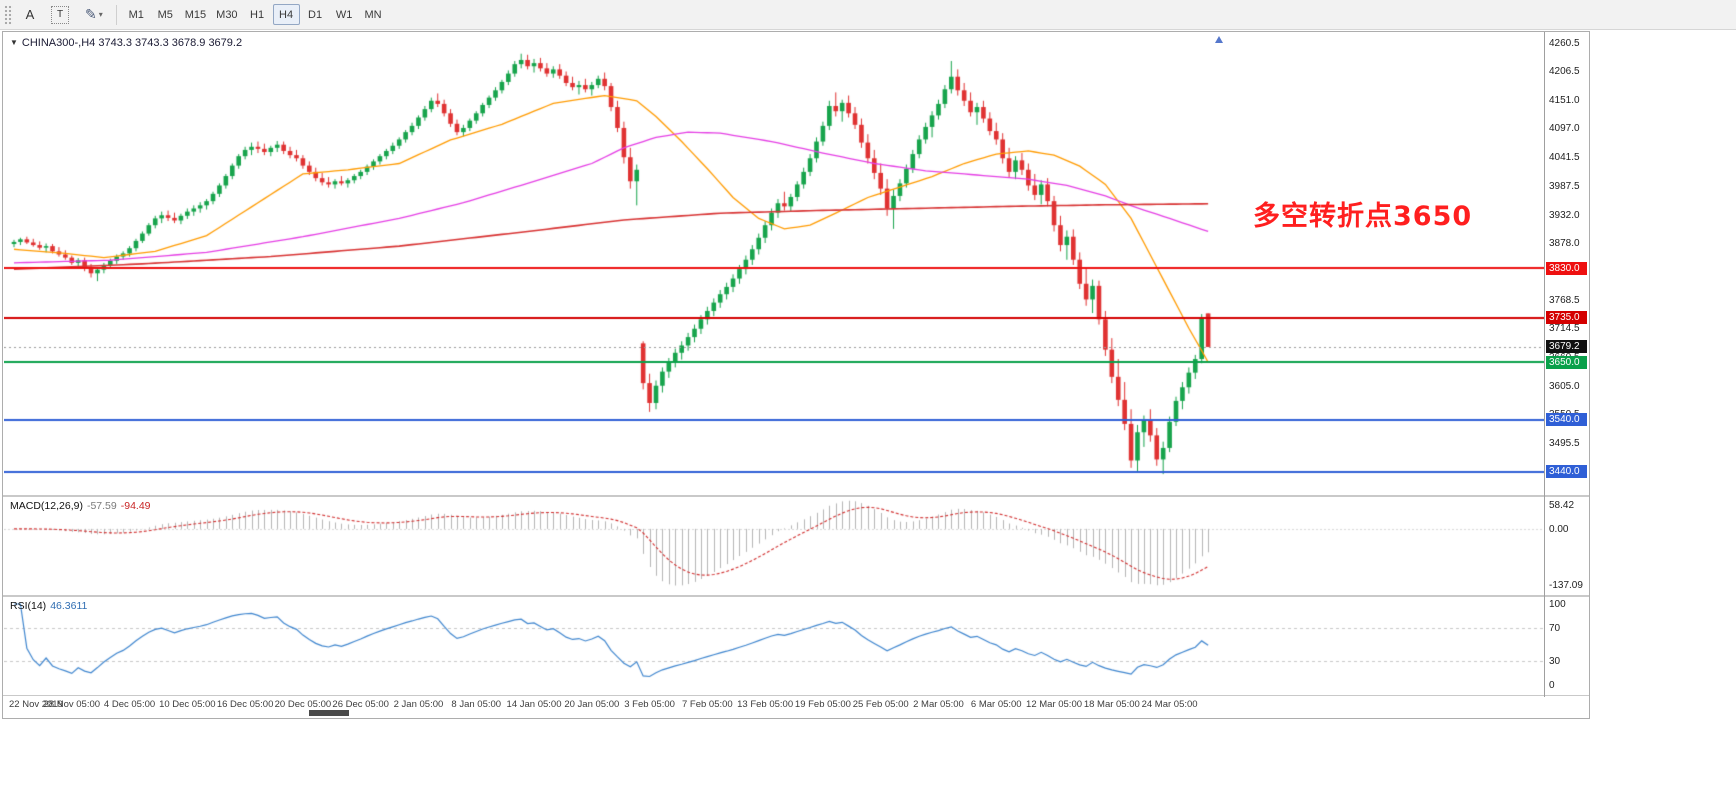 This screenshot has height=796, width=1736. Describe the element at coordinates (373, 14) in the screenshot. I see `timeframe-button-MN: MN` at that location.